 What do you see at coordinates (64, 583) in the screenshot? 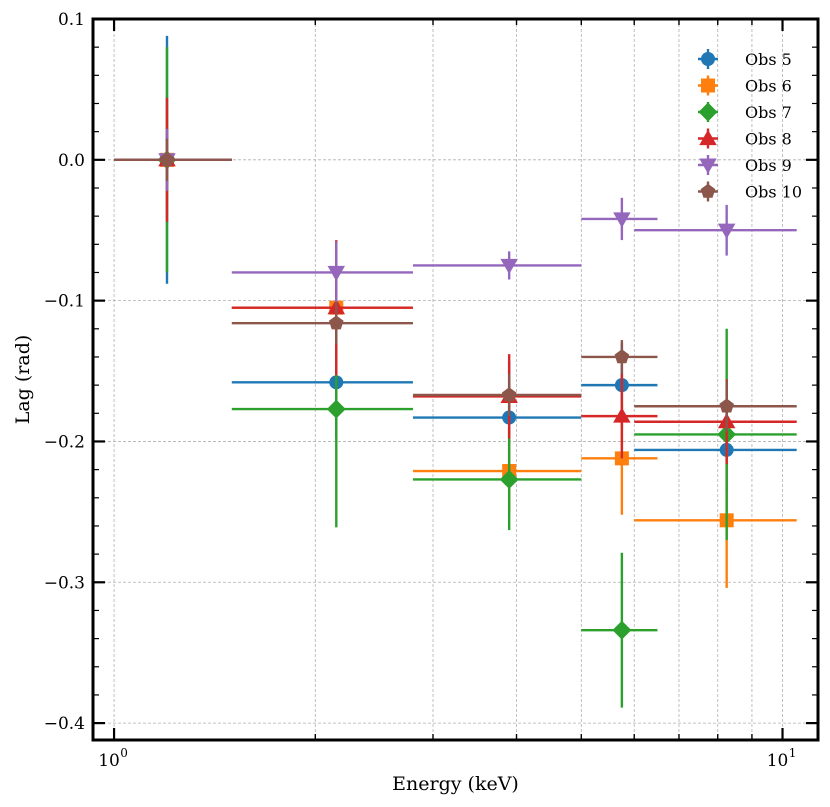
I see `y-tick-label: −0.3` at bounding box center [64, 583].